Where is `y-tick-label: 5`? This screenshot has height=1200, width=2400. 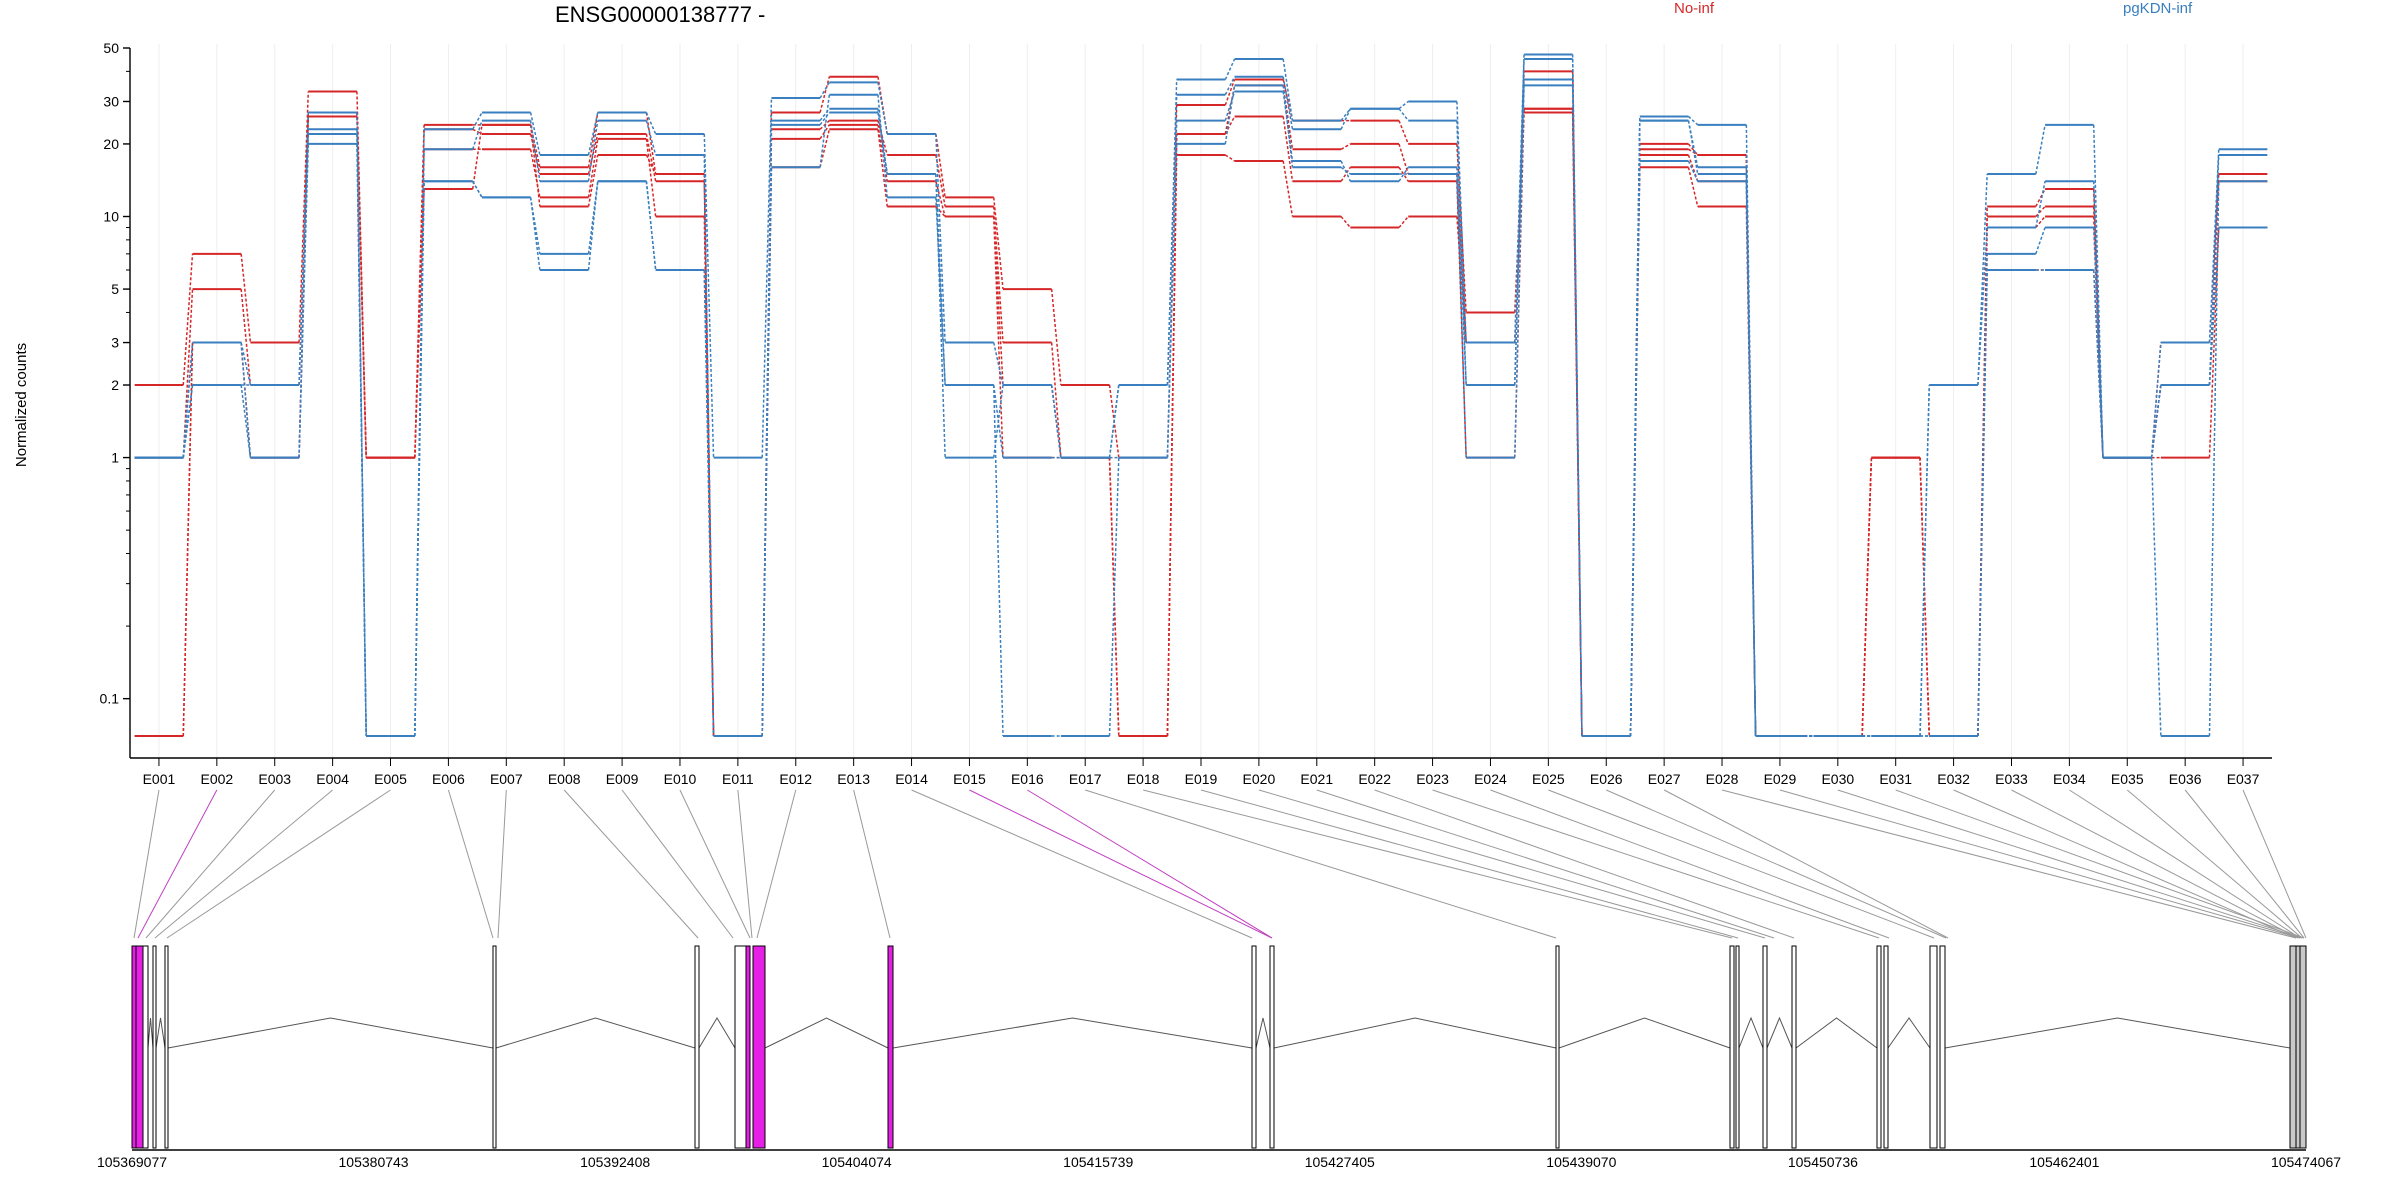 y-tick-label: 5 is located at coordinates (115, 289).